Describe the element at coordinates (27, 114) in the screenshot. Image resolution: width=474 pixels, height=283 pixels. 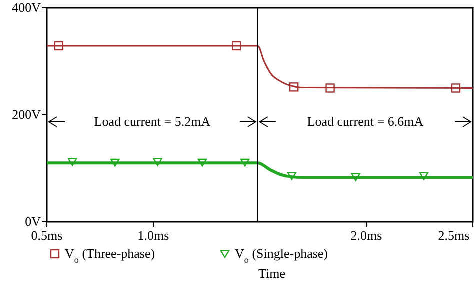
I see `y-tick-label: 200V` at that location.